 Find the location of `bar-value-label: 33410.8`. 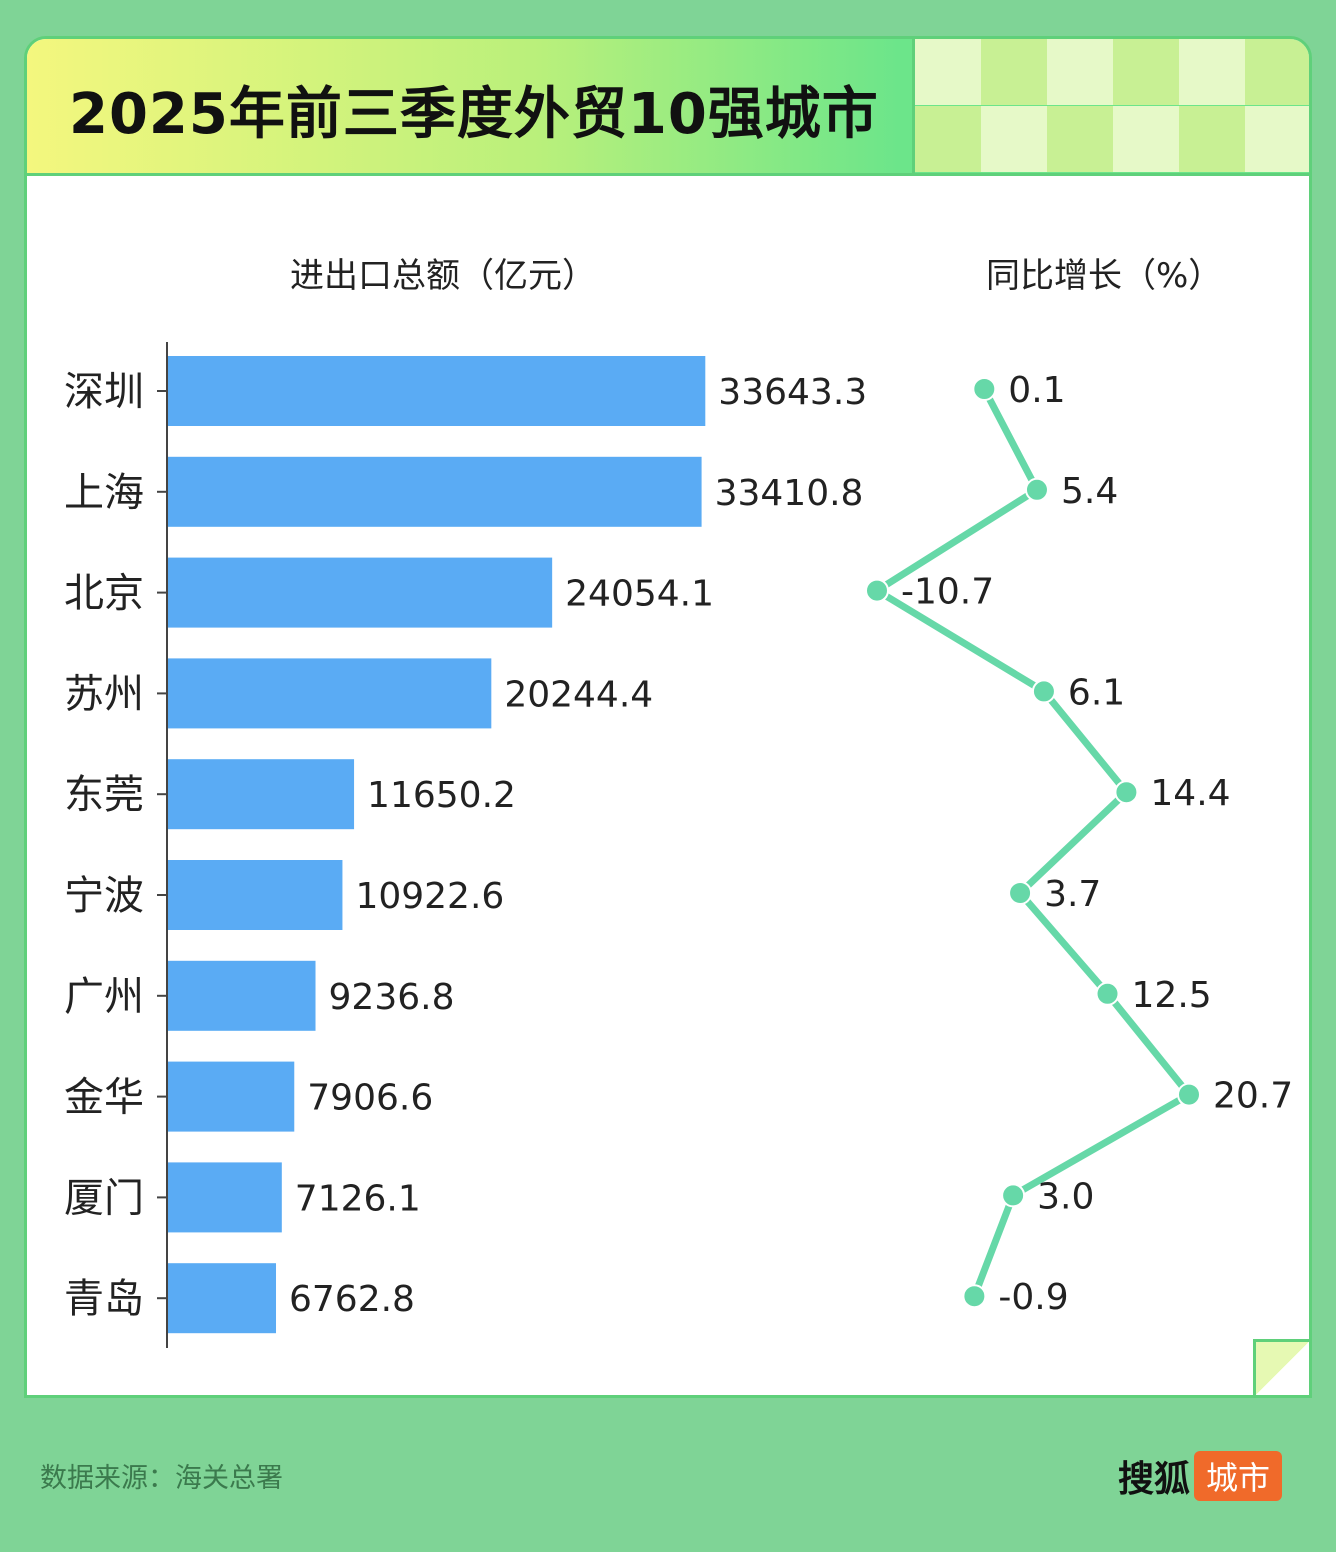

bar-value-label: 33410.8 is located at coordinates (789, 493).